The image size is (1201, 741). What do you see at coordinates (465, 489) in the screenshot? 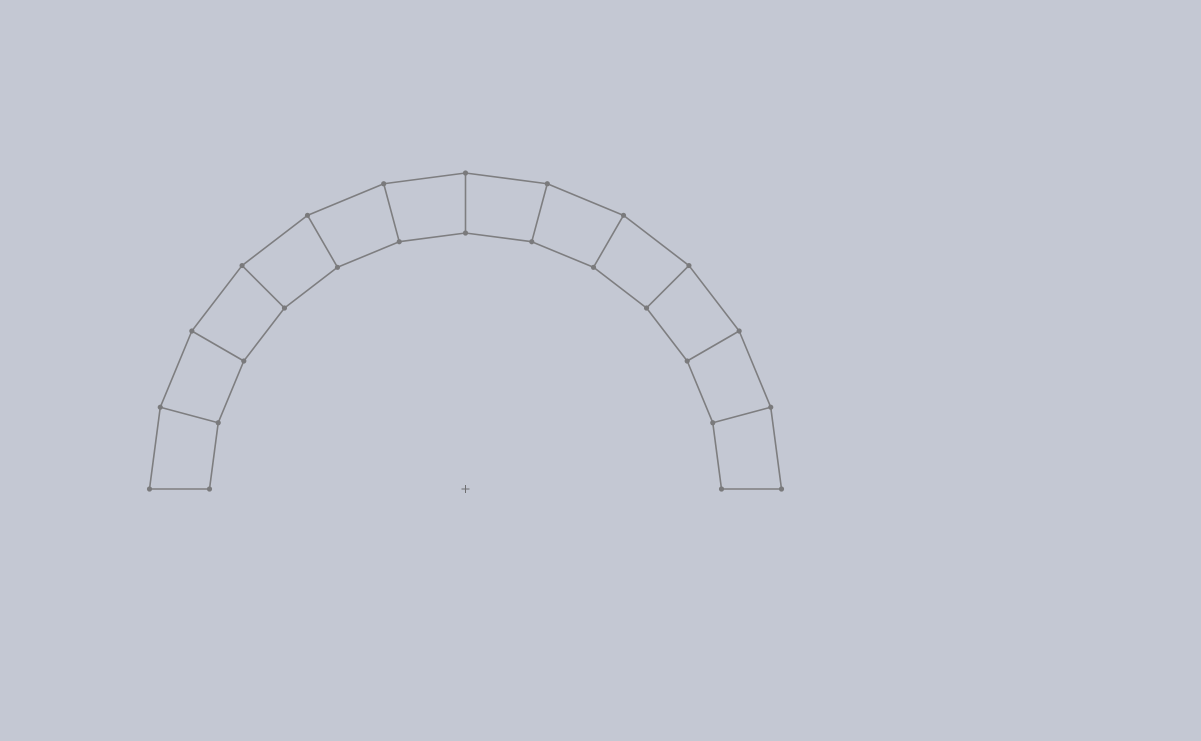
I see `plus-icon` at bounding box center [465, 489].